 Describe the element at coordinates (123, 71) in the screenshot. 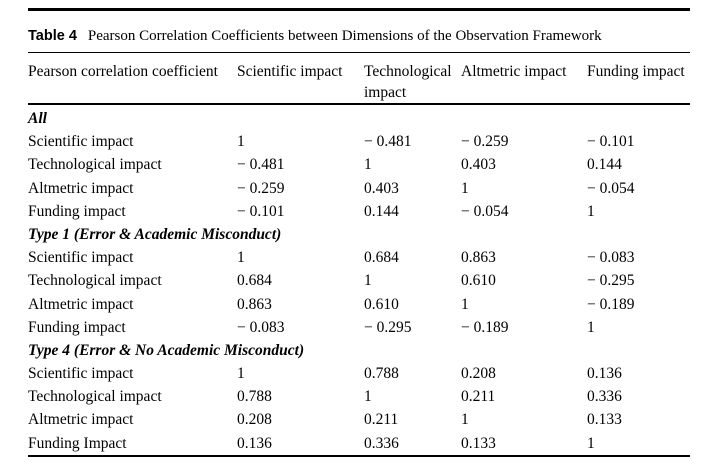

I see `column-header: Pearson correlation coefficient` at that location.